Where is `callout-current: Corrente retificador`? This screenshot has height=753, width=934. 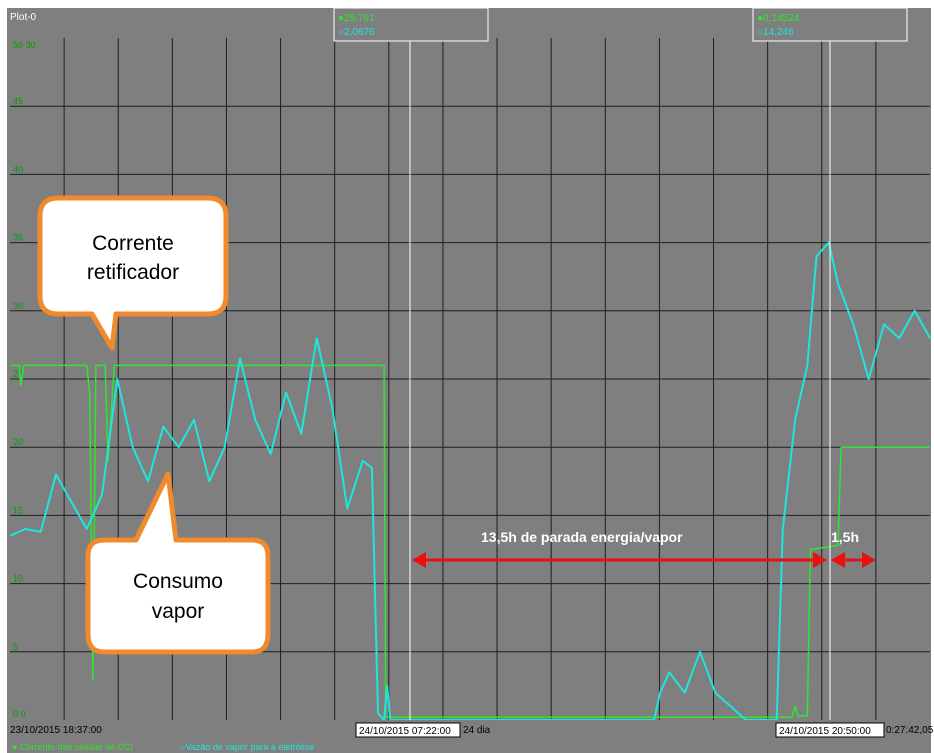
callout-current: Corrente retificador is located at coordinates (133, 273).